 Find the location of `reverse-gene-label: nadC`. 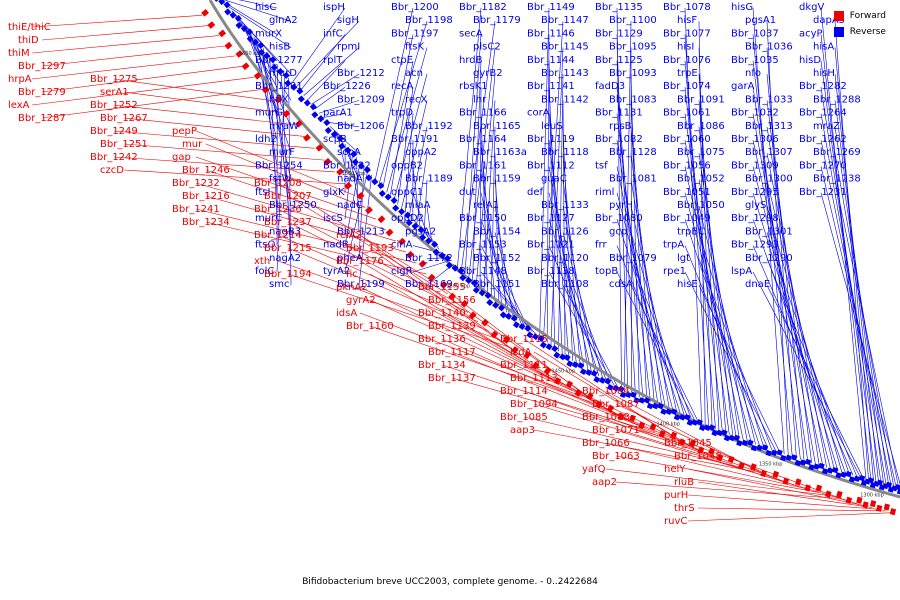

reverse-gene-label: nadC is located at coordinates (350, 205).